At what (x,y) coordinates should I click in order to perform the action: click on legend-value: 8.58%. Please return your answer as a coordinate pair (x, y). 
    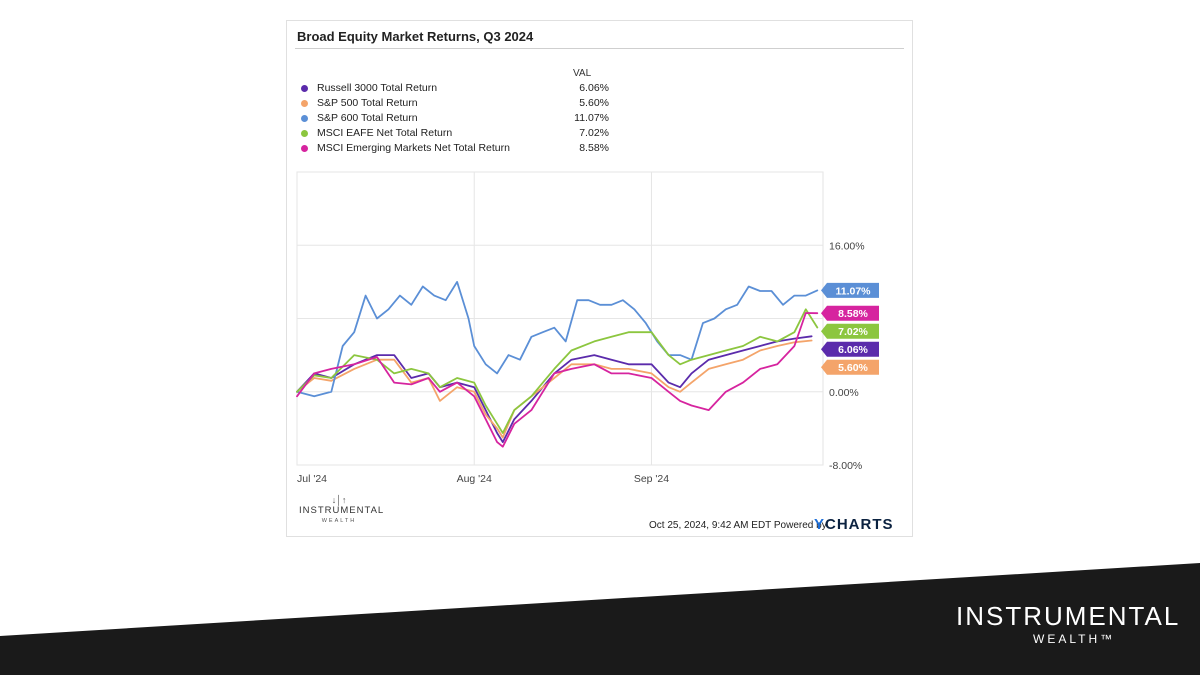
    Looking at the image, I should click on (594, 148).